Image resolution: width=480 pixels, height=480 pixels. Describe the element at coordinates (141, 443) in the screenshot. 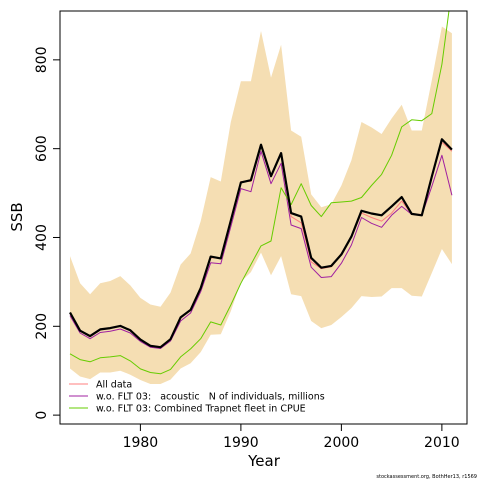

I see `x-tick-label: 1980` at that location.